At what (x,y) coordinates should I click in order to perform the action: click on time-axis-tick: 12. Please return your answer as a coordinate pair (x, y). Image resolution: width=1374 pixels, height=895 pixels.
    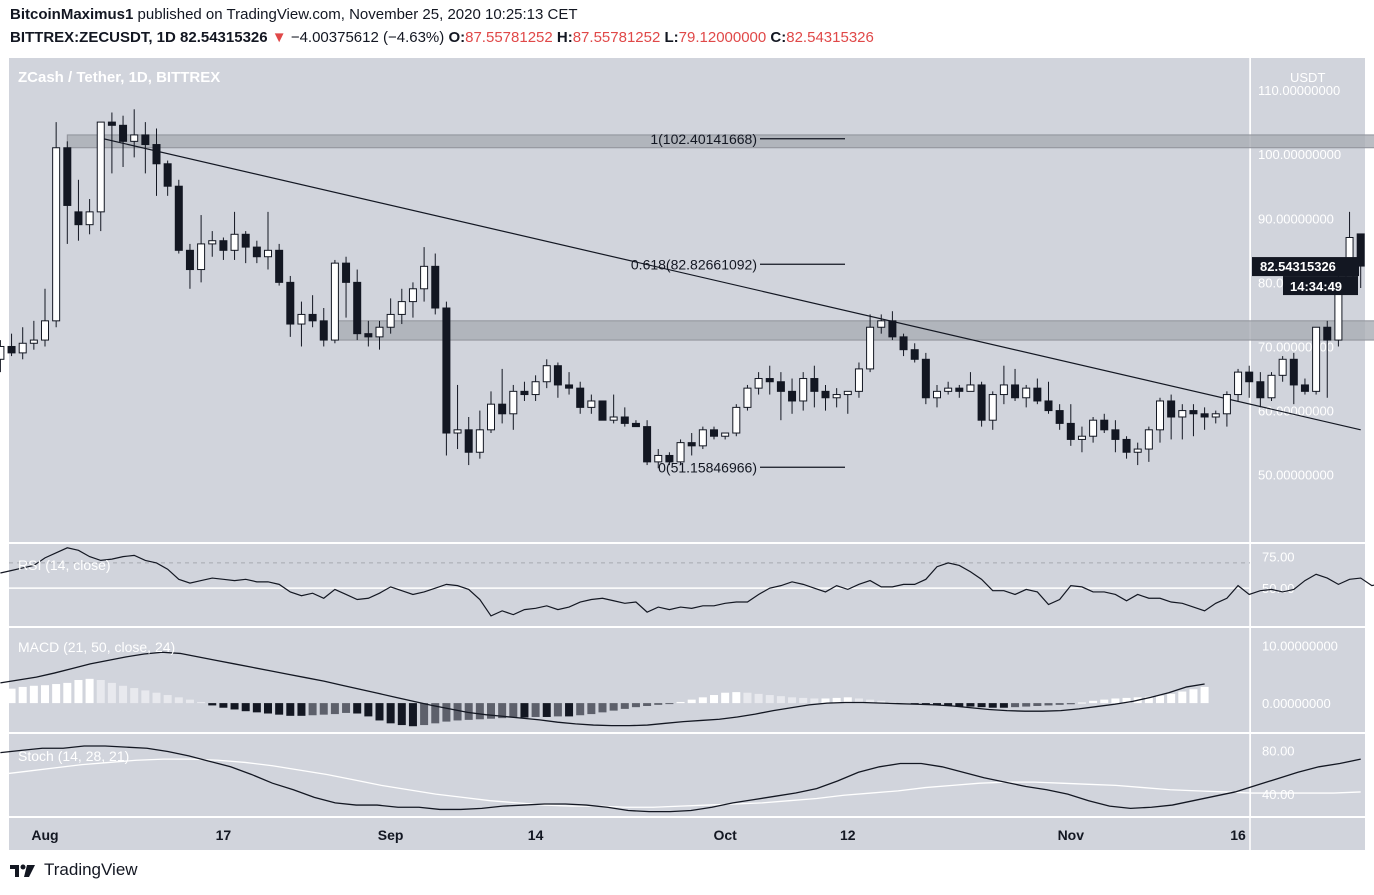
    Looking at the image, I should click on (848, 835).